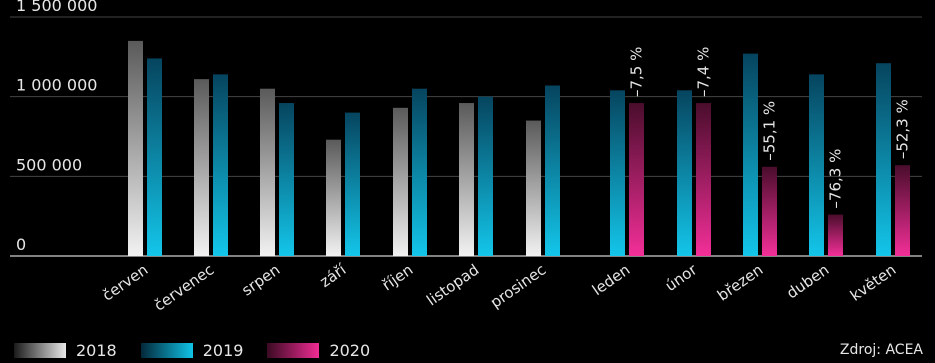  I want to click on legend-item-2019: 2019, so click(192, 350).